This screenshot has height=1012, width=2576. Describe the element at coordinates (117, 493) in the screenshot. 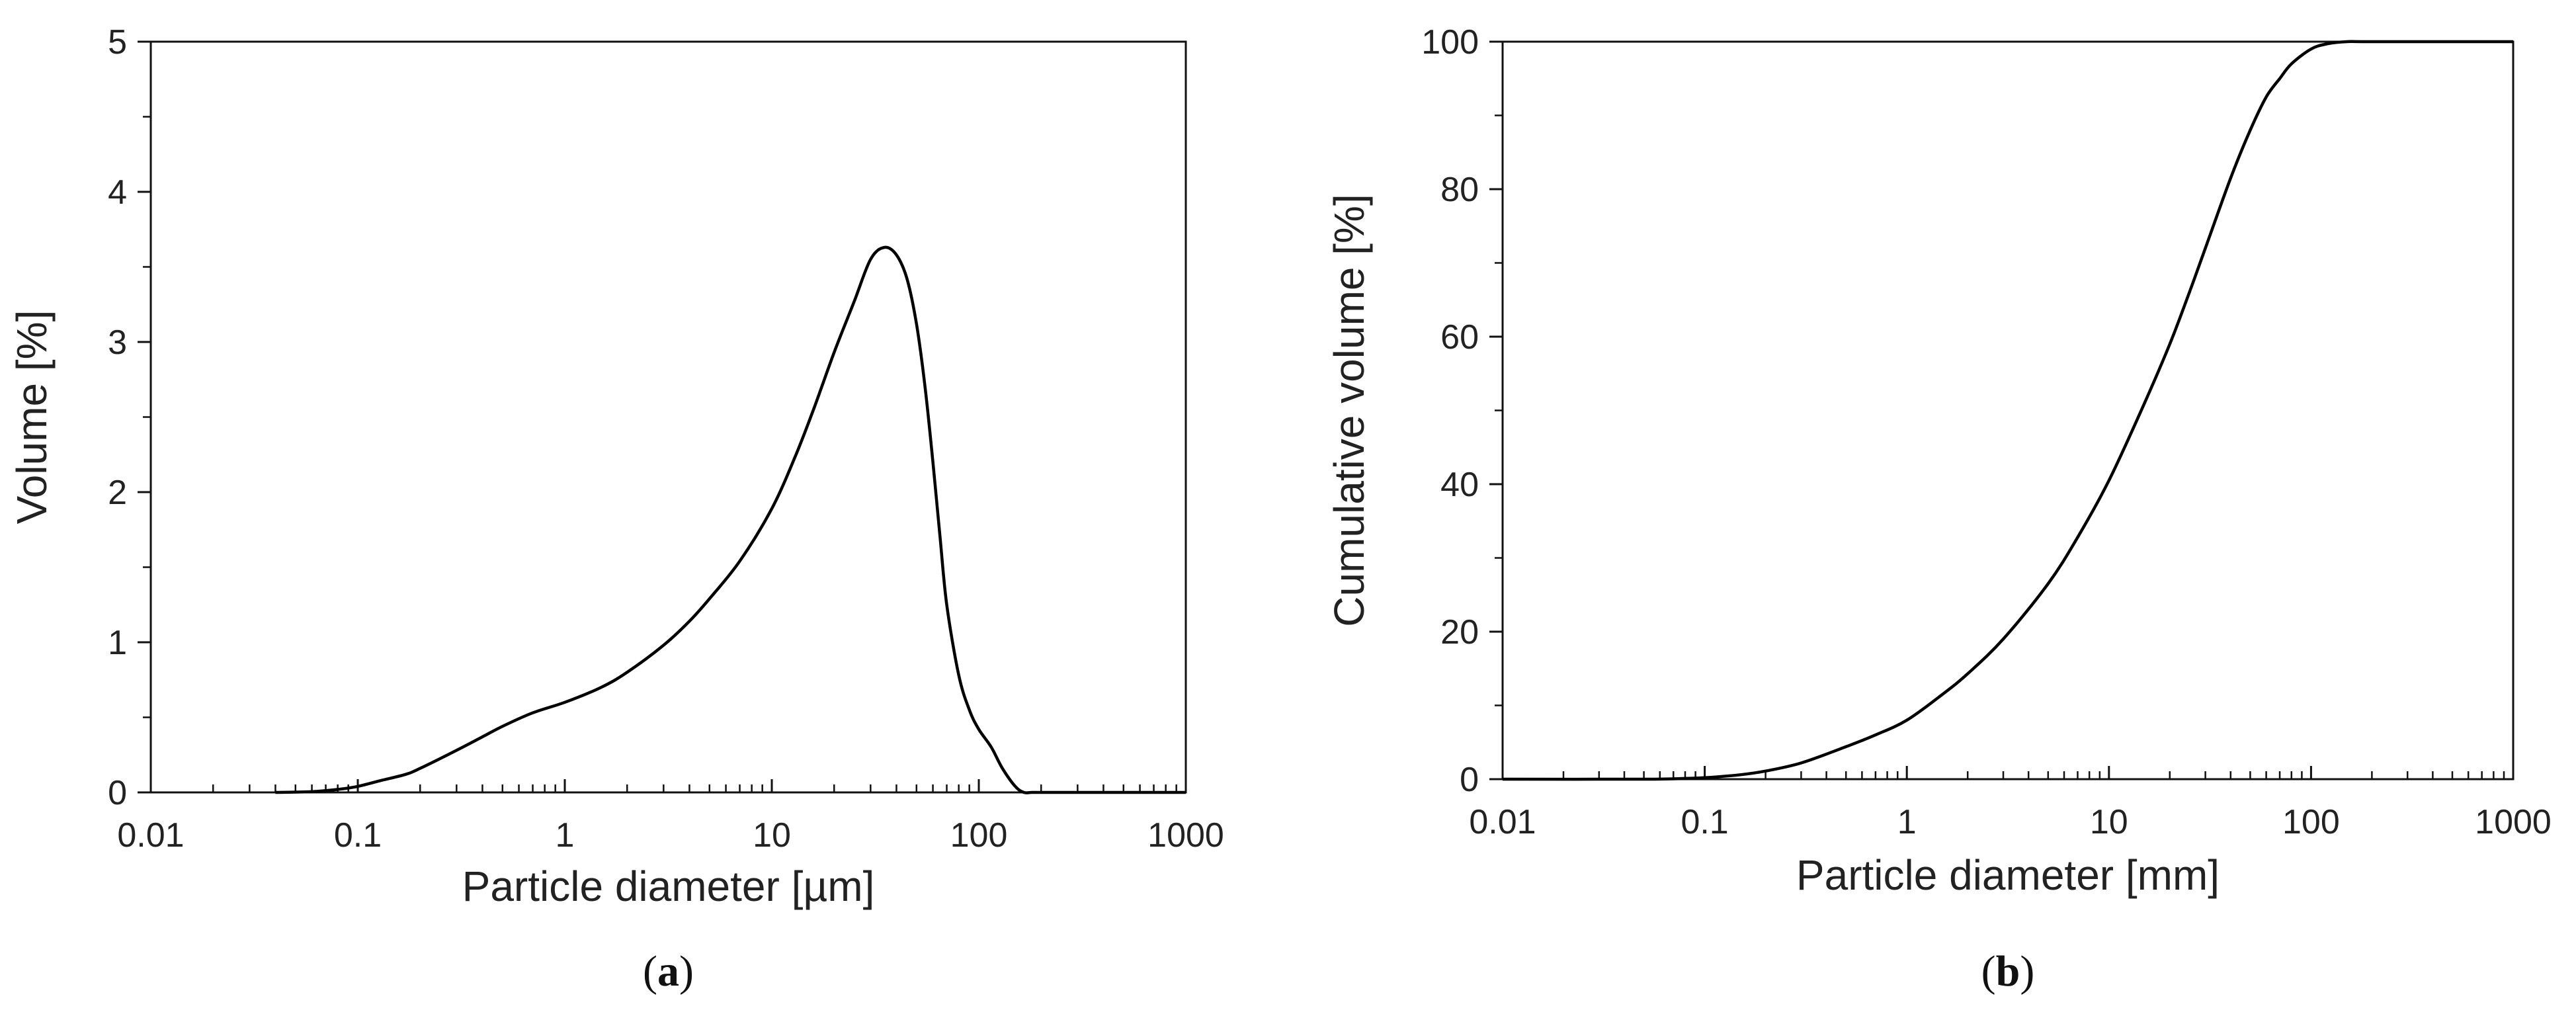

I see `y-tick-label: 2` at that location.